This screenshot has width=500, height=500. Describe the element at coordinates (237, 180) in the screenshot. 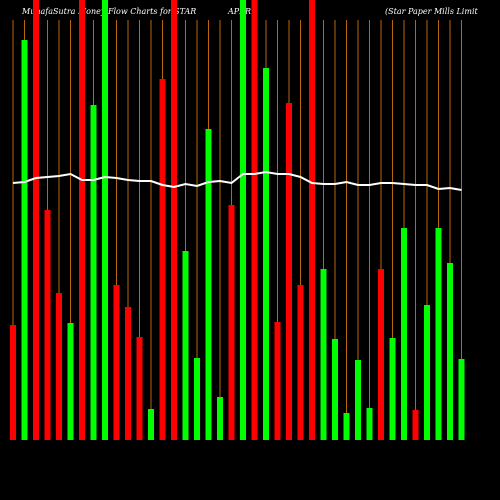

I see `trend-line` at that location.